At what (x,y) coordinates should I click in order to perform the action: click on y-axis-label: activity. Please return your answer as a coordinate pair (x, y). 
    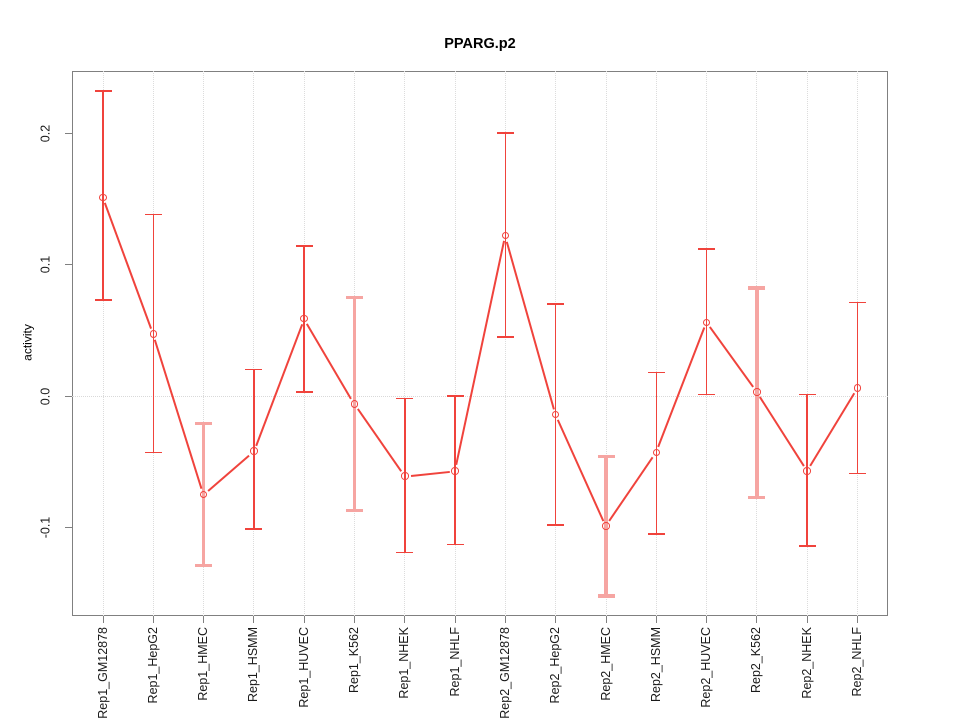
    Looking at the image, I should click on (27, 342).